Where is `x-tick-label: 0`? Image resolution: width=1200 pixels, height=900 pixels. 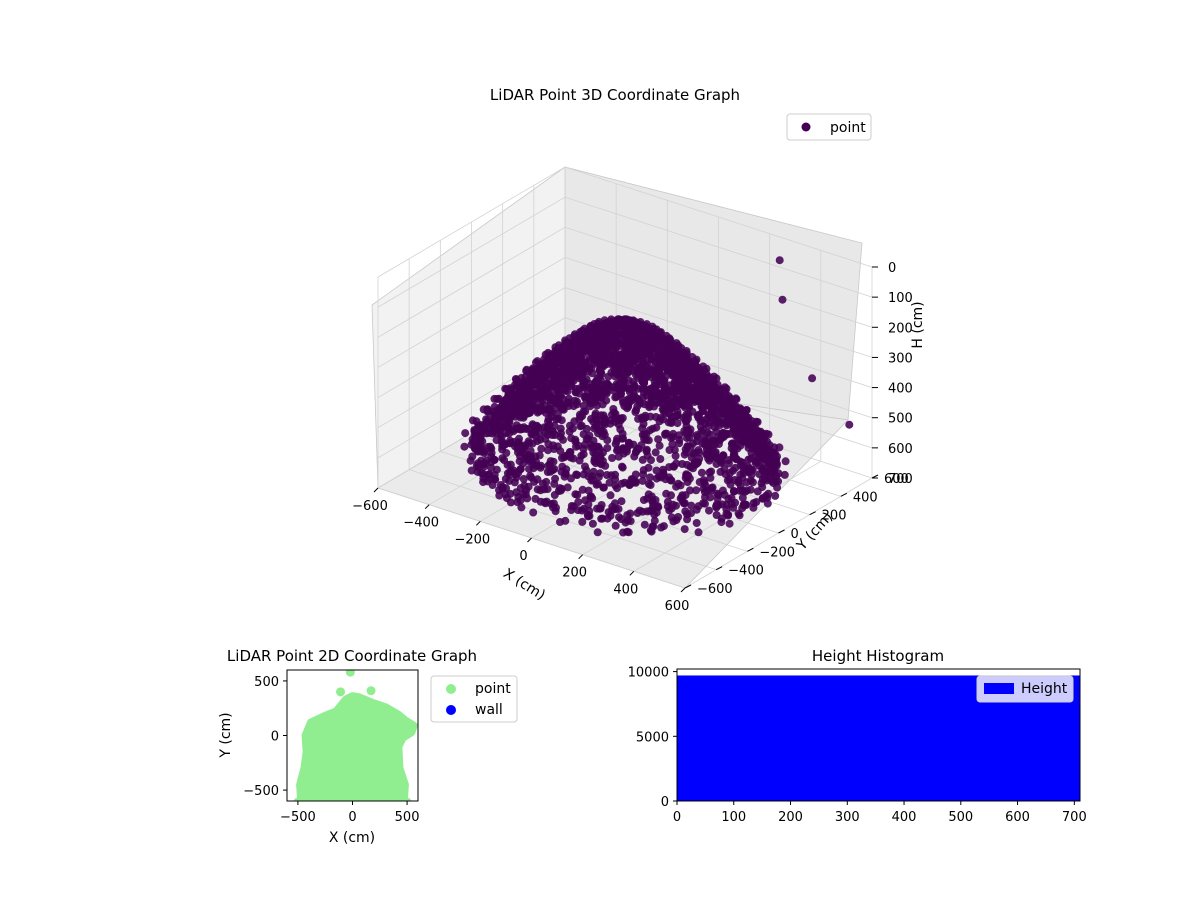 x-tick-label: 0 is located at coordinates (523, 556).